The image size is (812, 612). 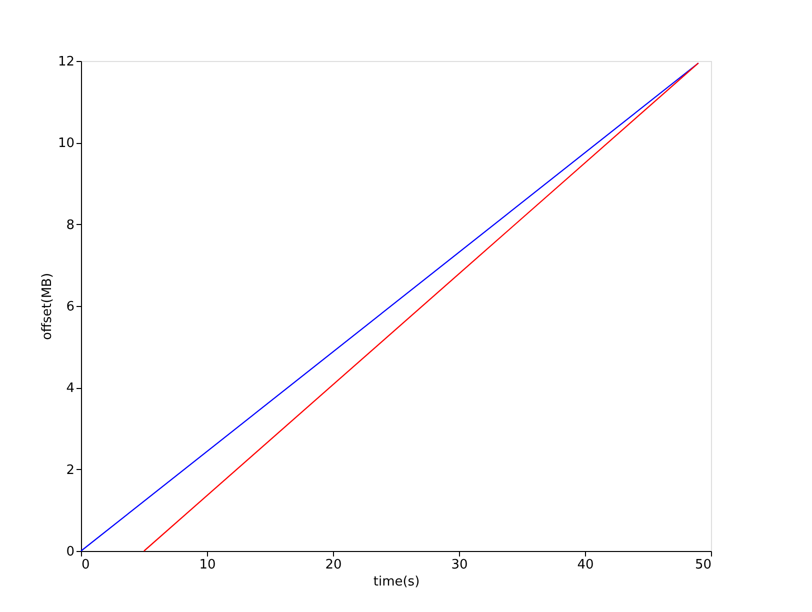 What do you see at coordinates (86, 565) in the screenshot?
I see `x-tick-label: 0` at bounding box center [86, 565].